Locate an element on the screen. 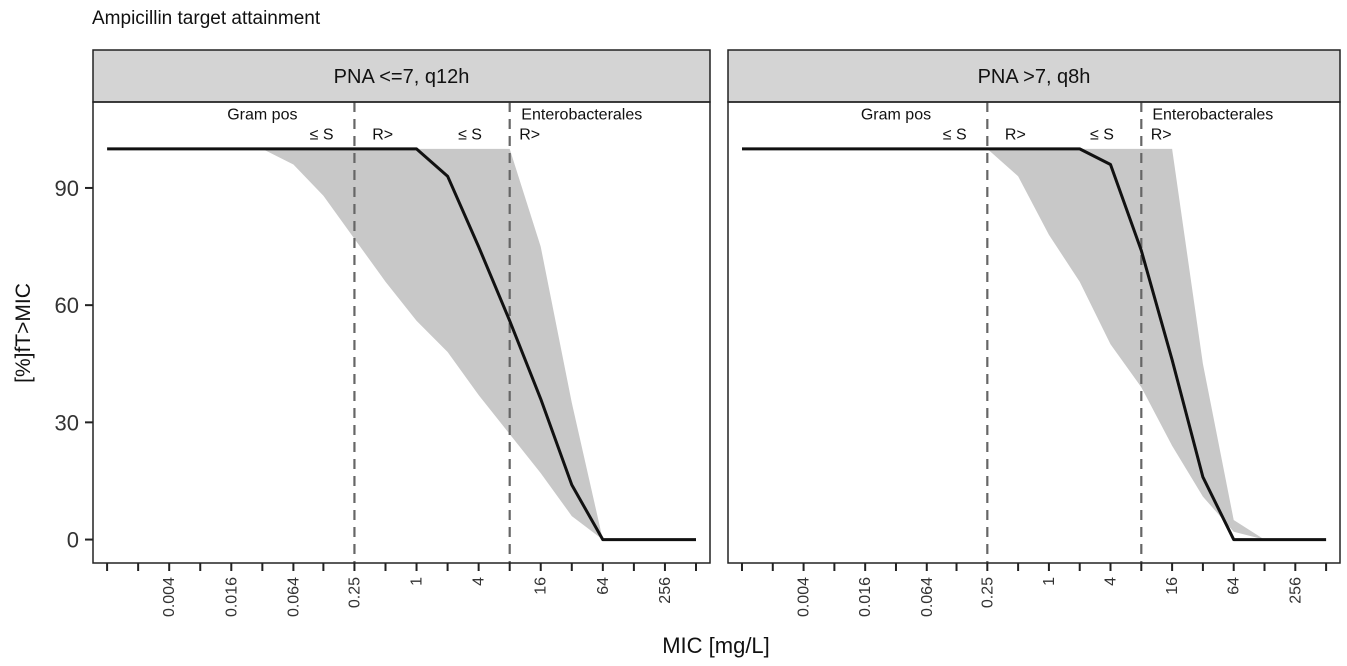 The width and height of the screenshot is (1347, 666). chart-title: Ampicillin target attainment is located at coordinates (206, 18).